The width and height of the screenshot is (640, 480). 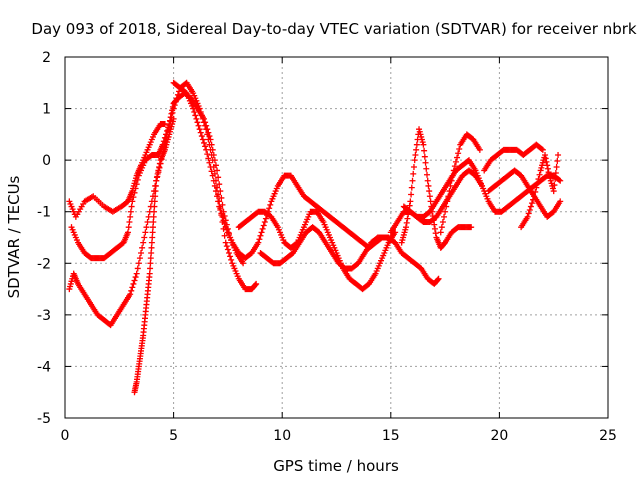 I want to click on x-tick-label: 10, so click(x=282, y=436).